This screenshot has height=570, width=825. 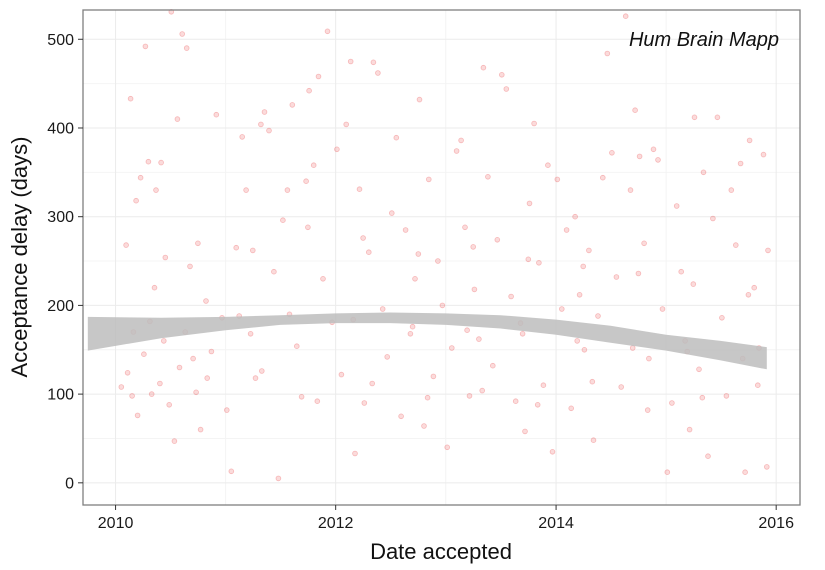 What do you see at coordinates (60, 40) in the screenshot?
I see `y-tick-label: 500` at bounding box center [60, 40].